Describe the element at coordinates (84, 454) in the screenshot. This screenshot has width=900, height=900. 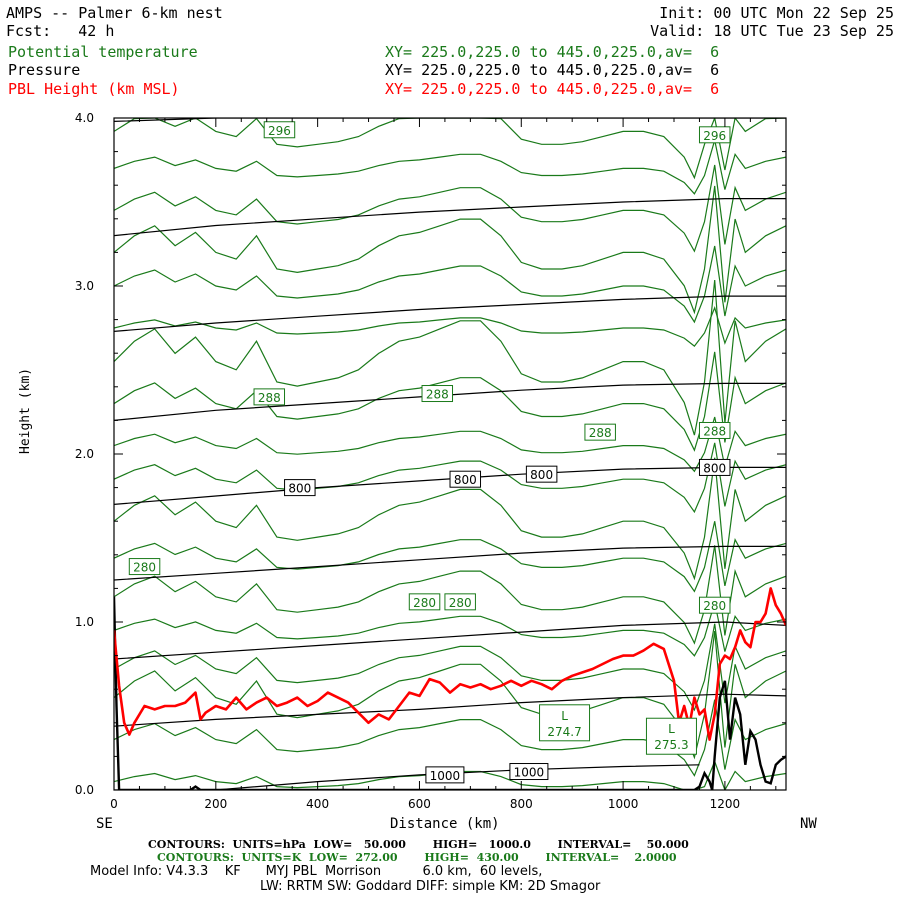
I see `y-tick-label: 2.0` at that location.